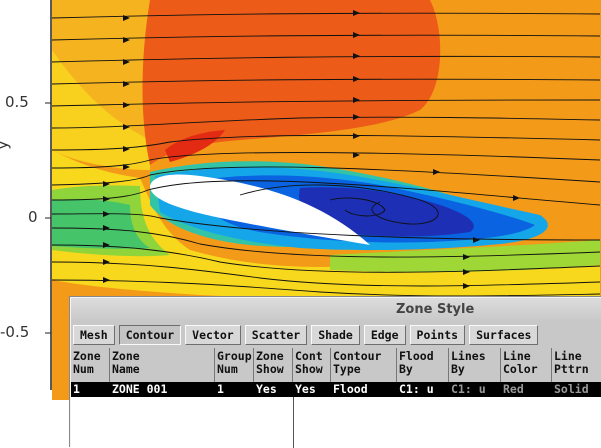  Describe the element at coordinates (17, 102) in the screenshot. I see `y-tick-label: 0.5` at that location.